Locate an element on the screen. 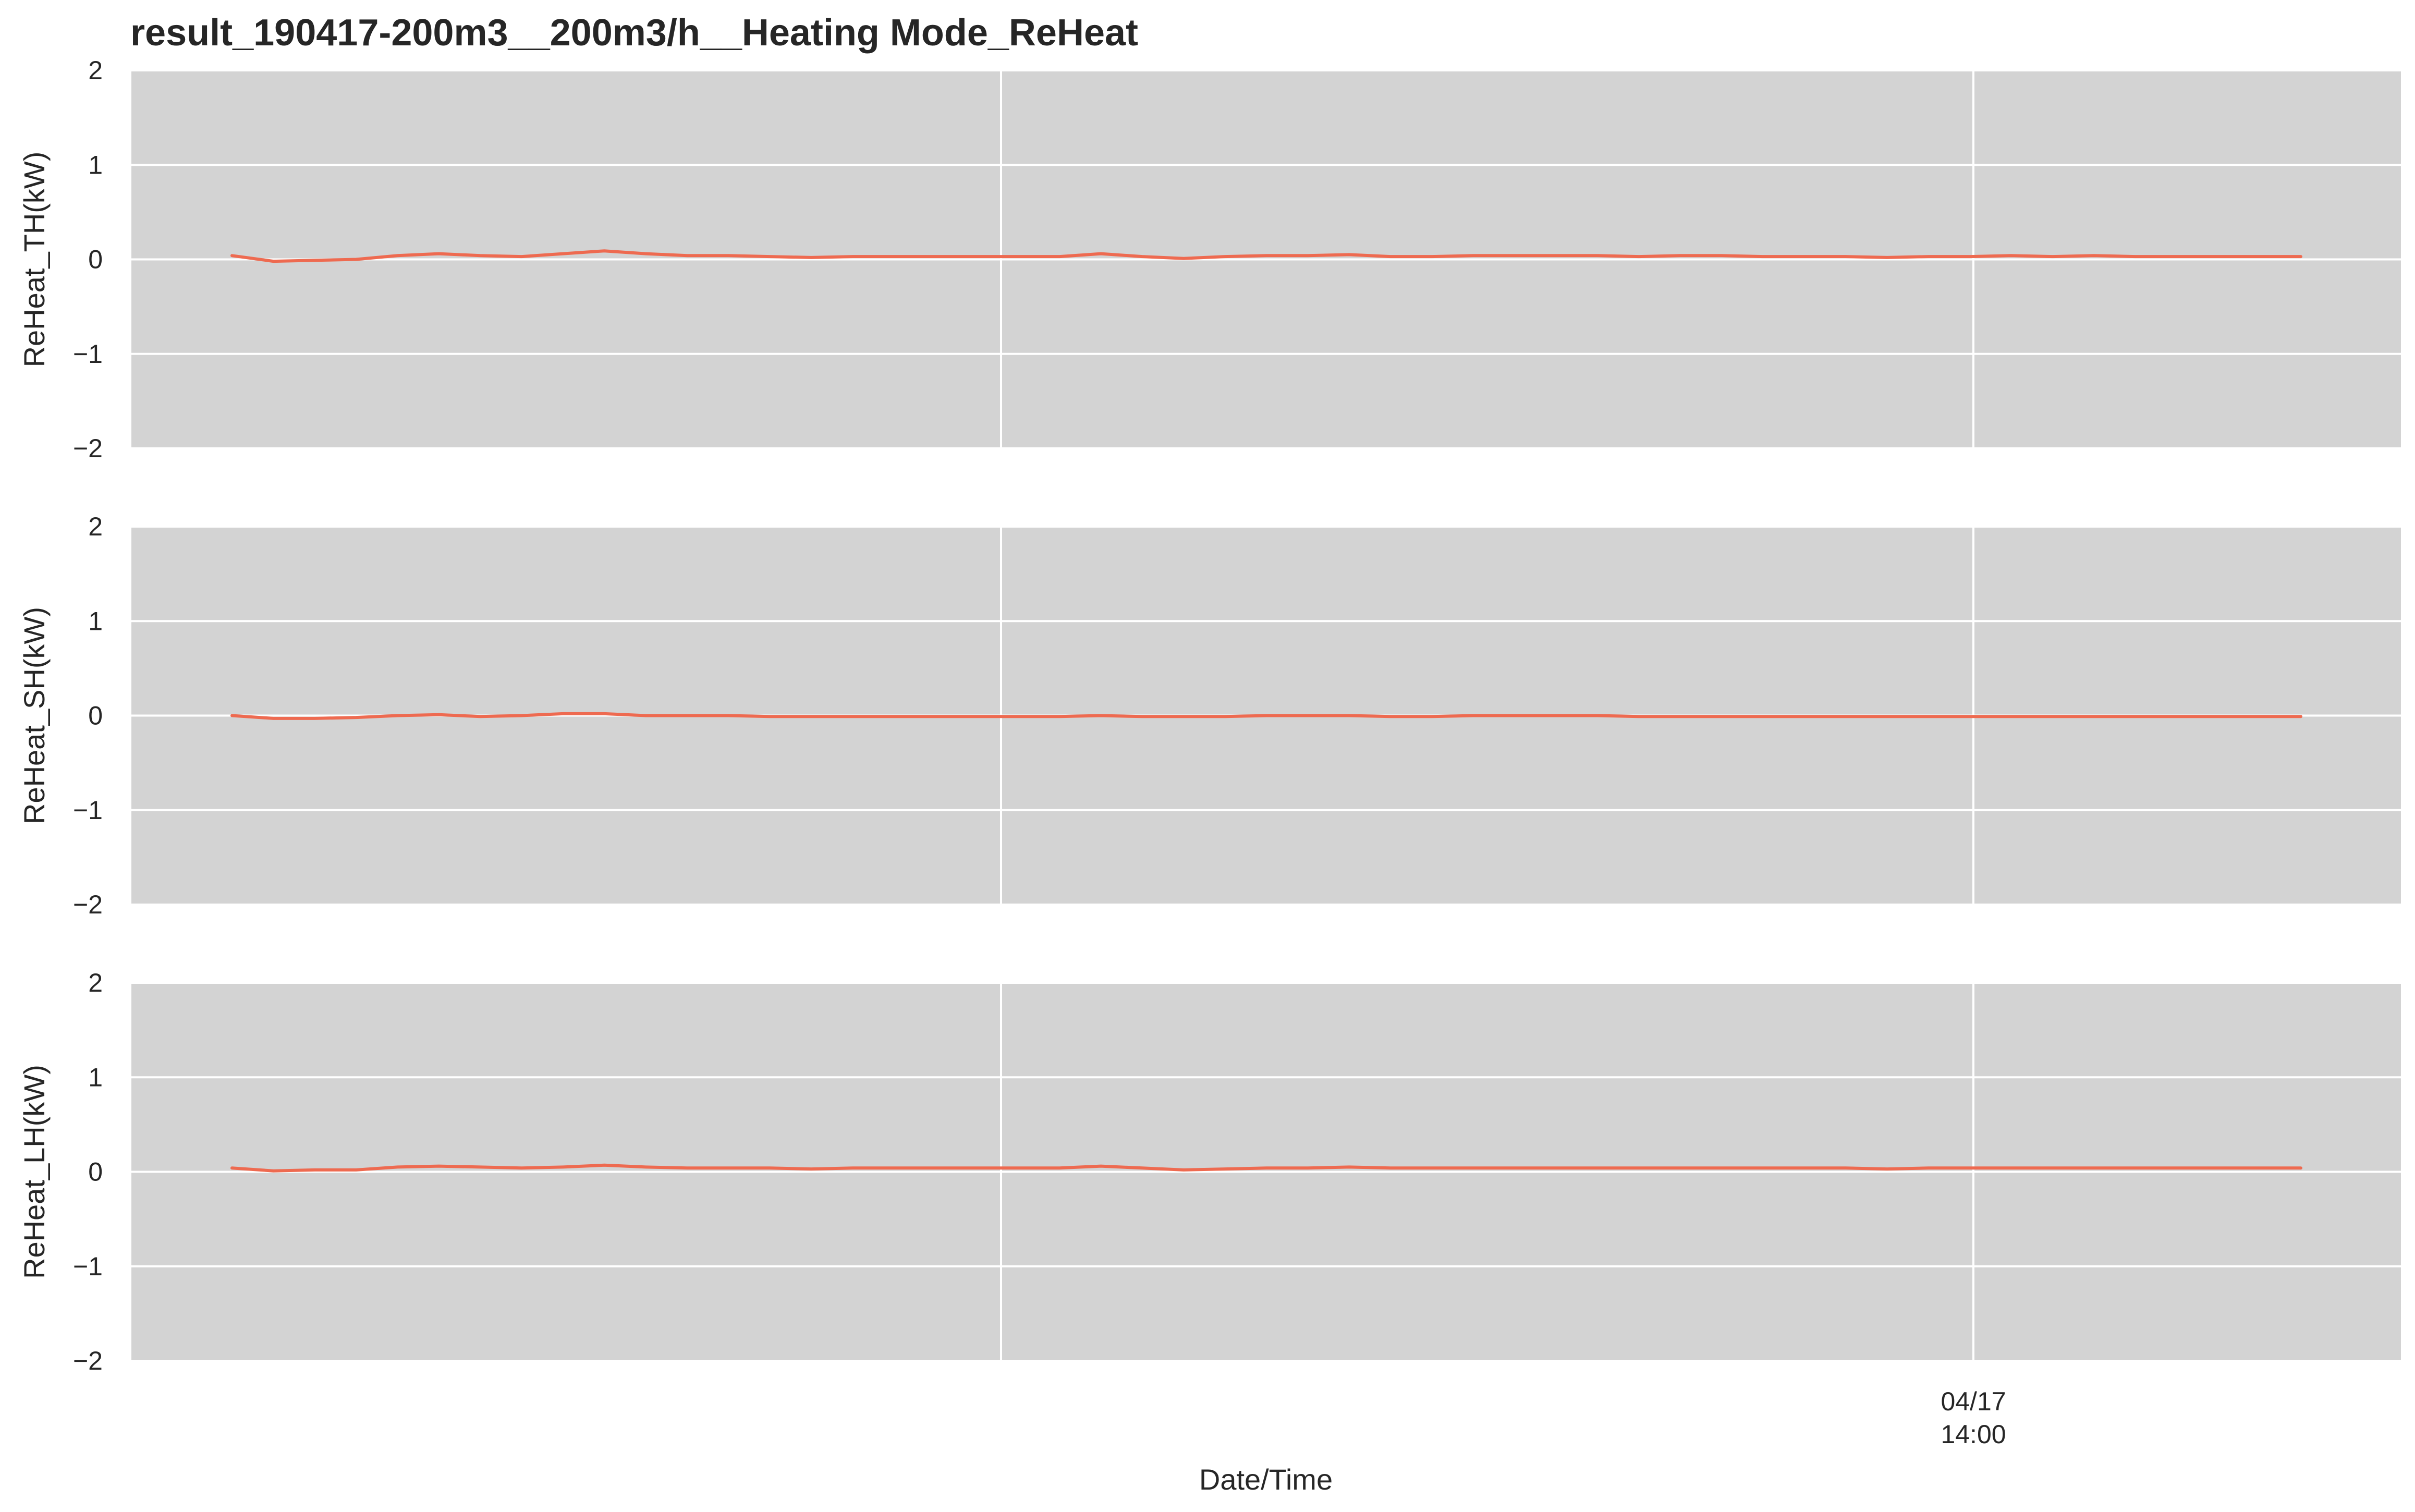 The height and width of the screenshot is (1512, 2415). x-axis-label: Date/Time is located at coordinates (1266, 1479).